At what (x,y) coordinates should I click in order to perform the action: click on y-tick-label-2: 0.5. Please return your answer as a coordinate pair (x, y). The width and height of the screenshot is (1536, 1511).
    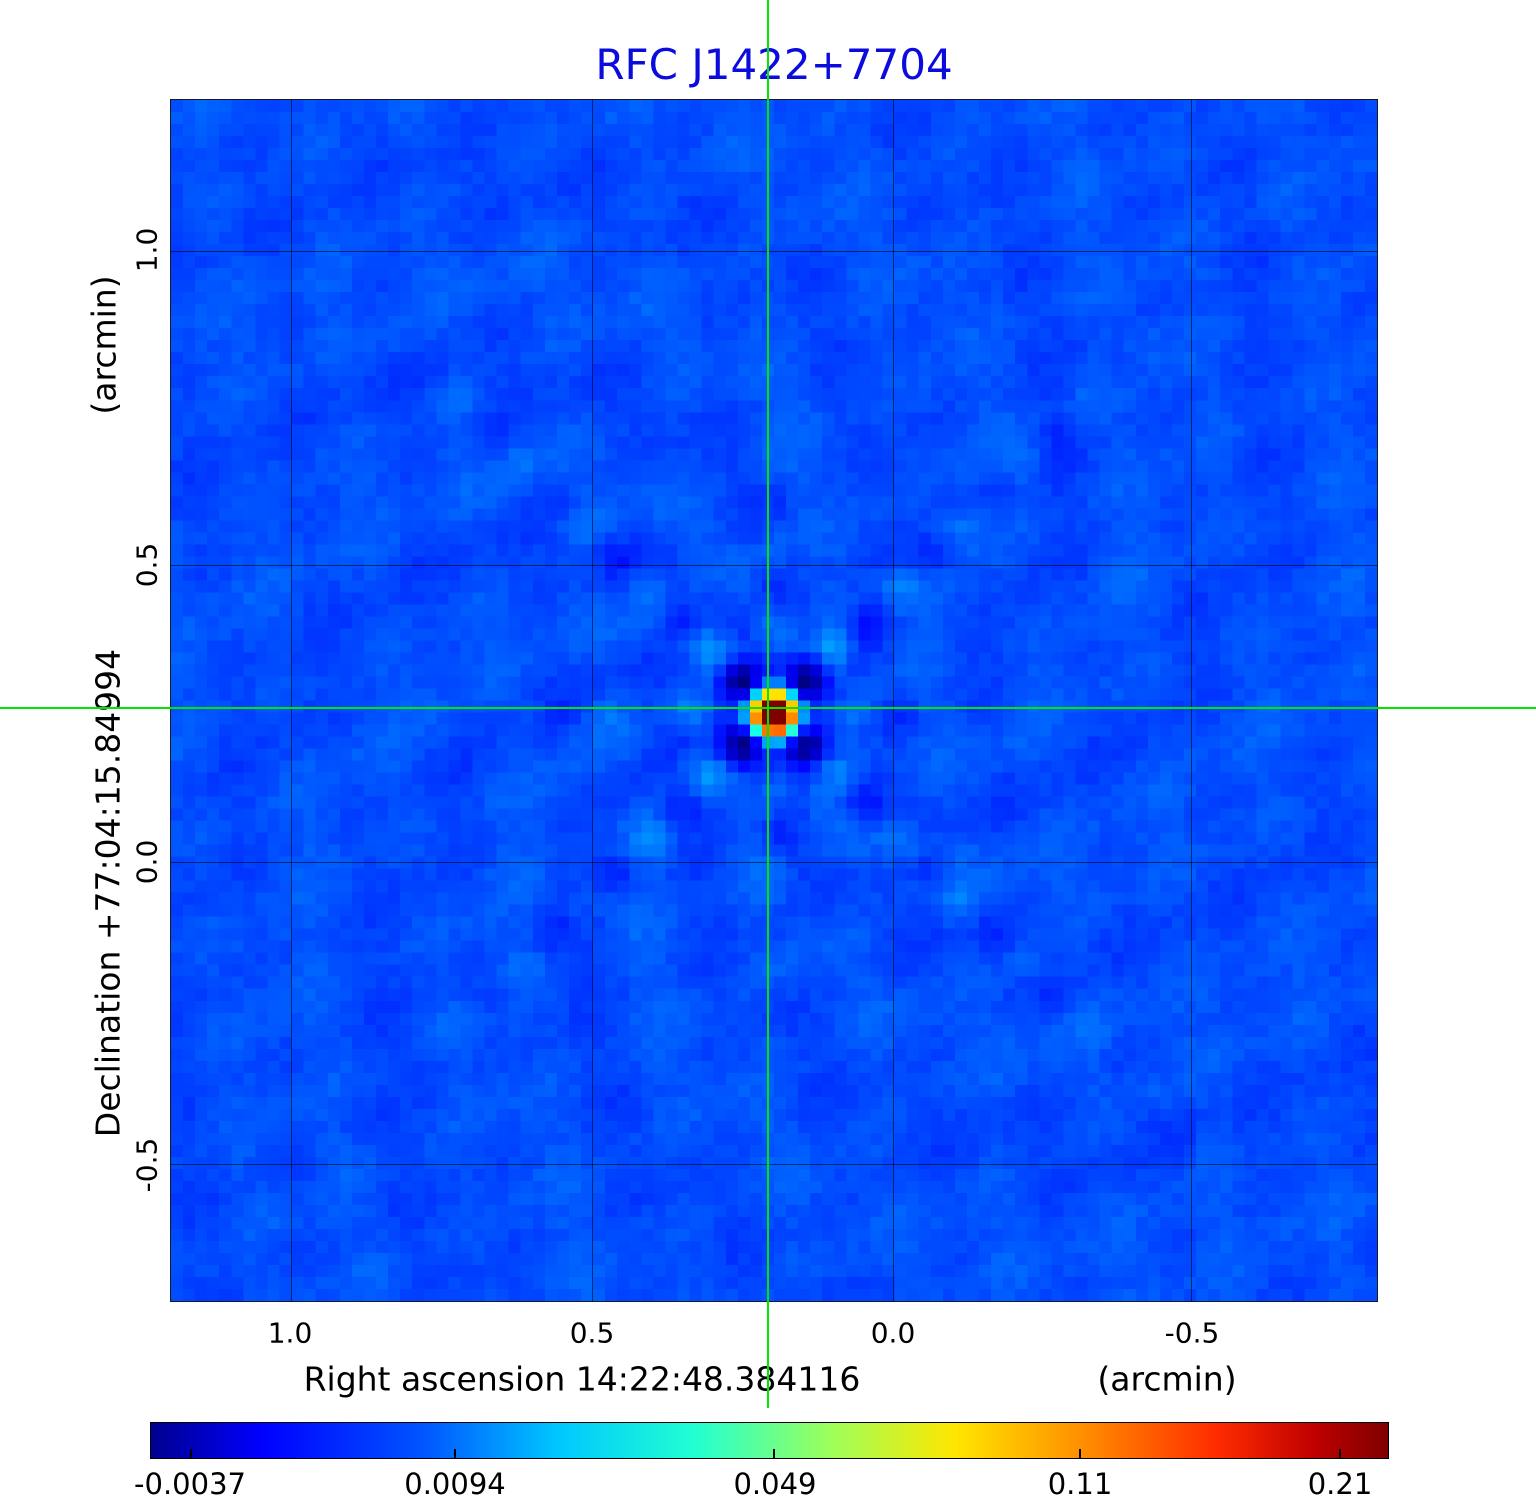
    Looking at the image, I should click on (147, 565).